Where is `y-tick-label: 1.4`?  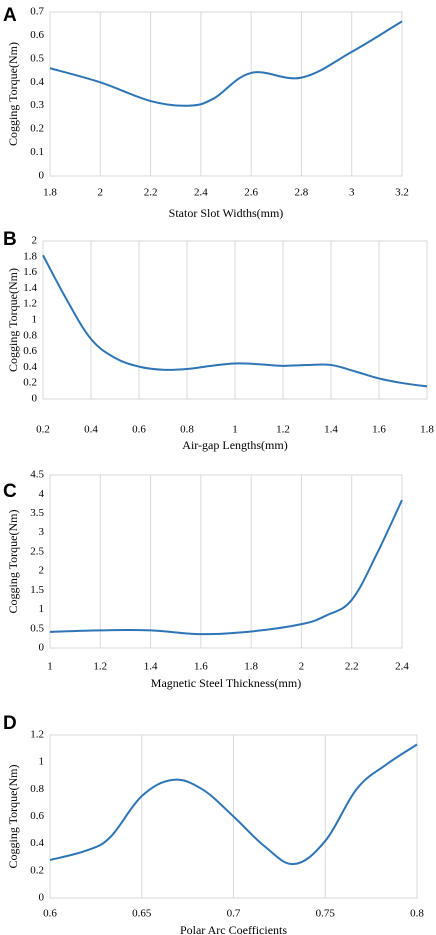 y-tick-label: 1.4 is located at coordinates (30, 288).